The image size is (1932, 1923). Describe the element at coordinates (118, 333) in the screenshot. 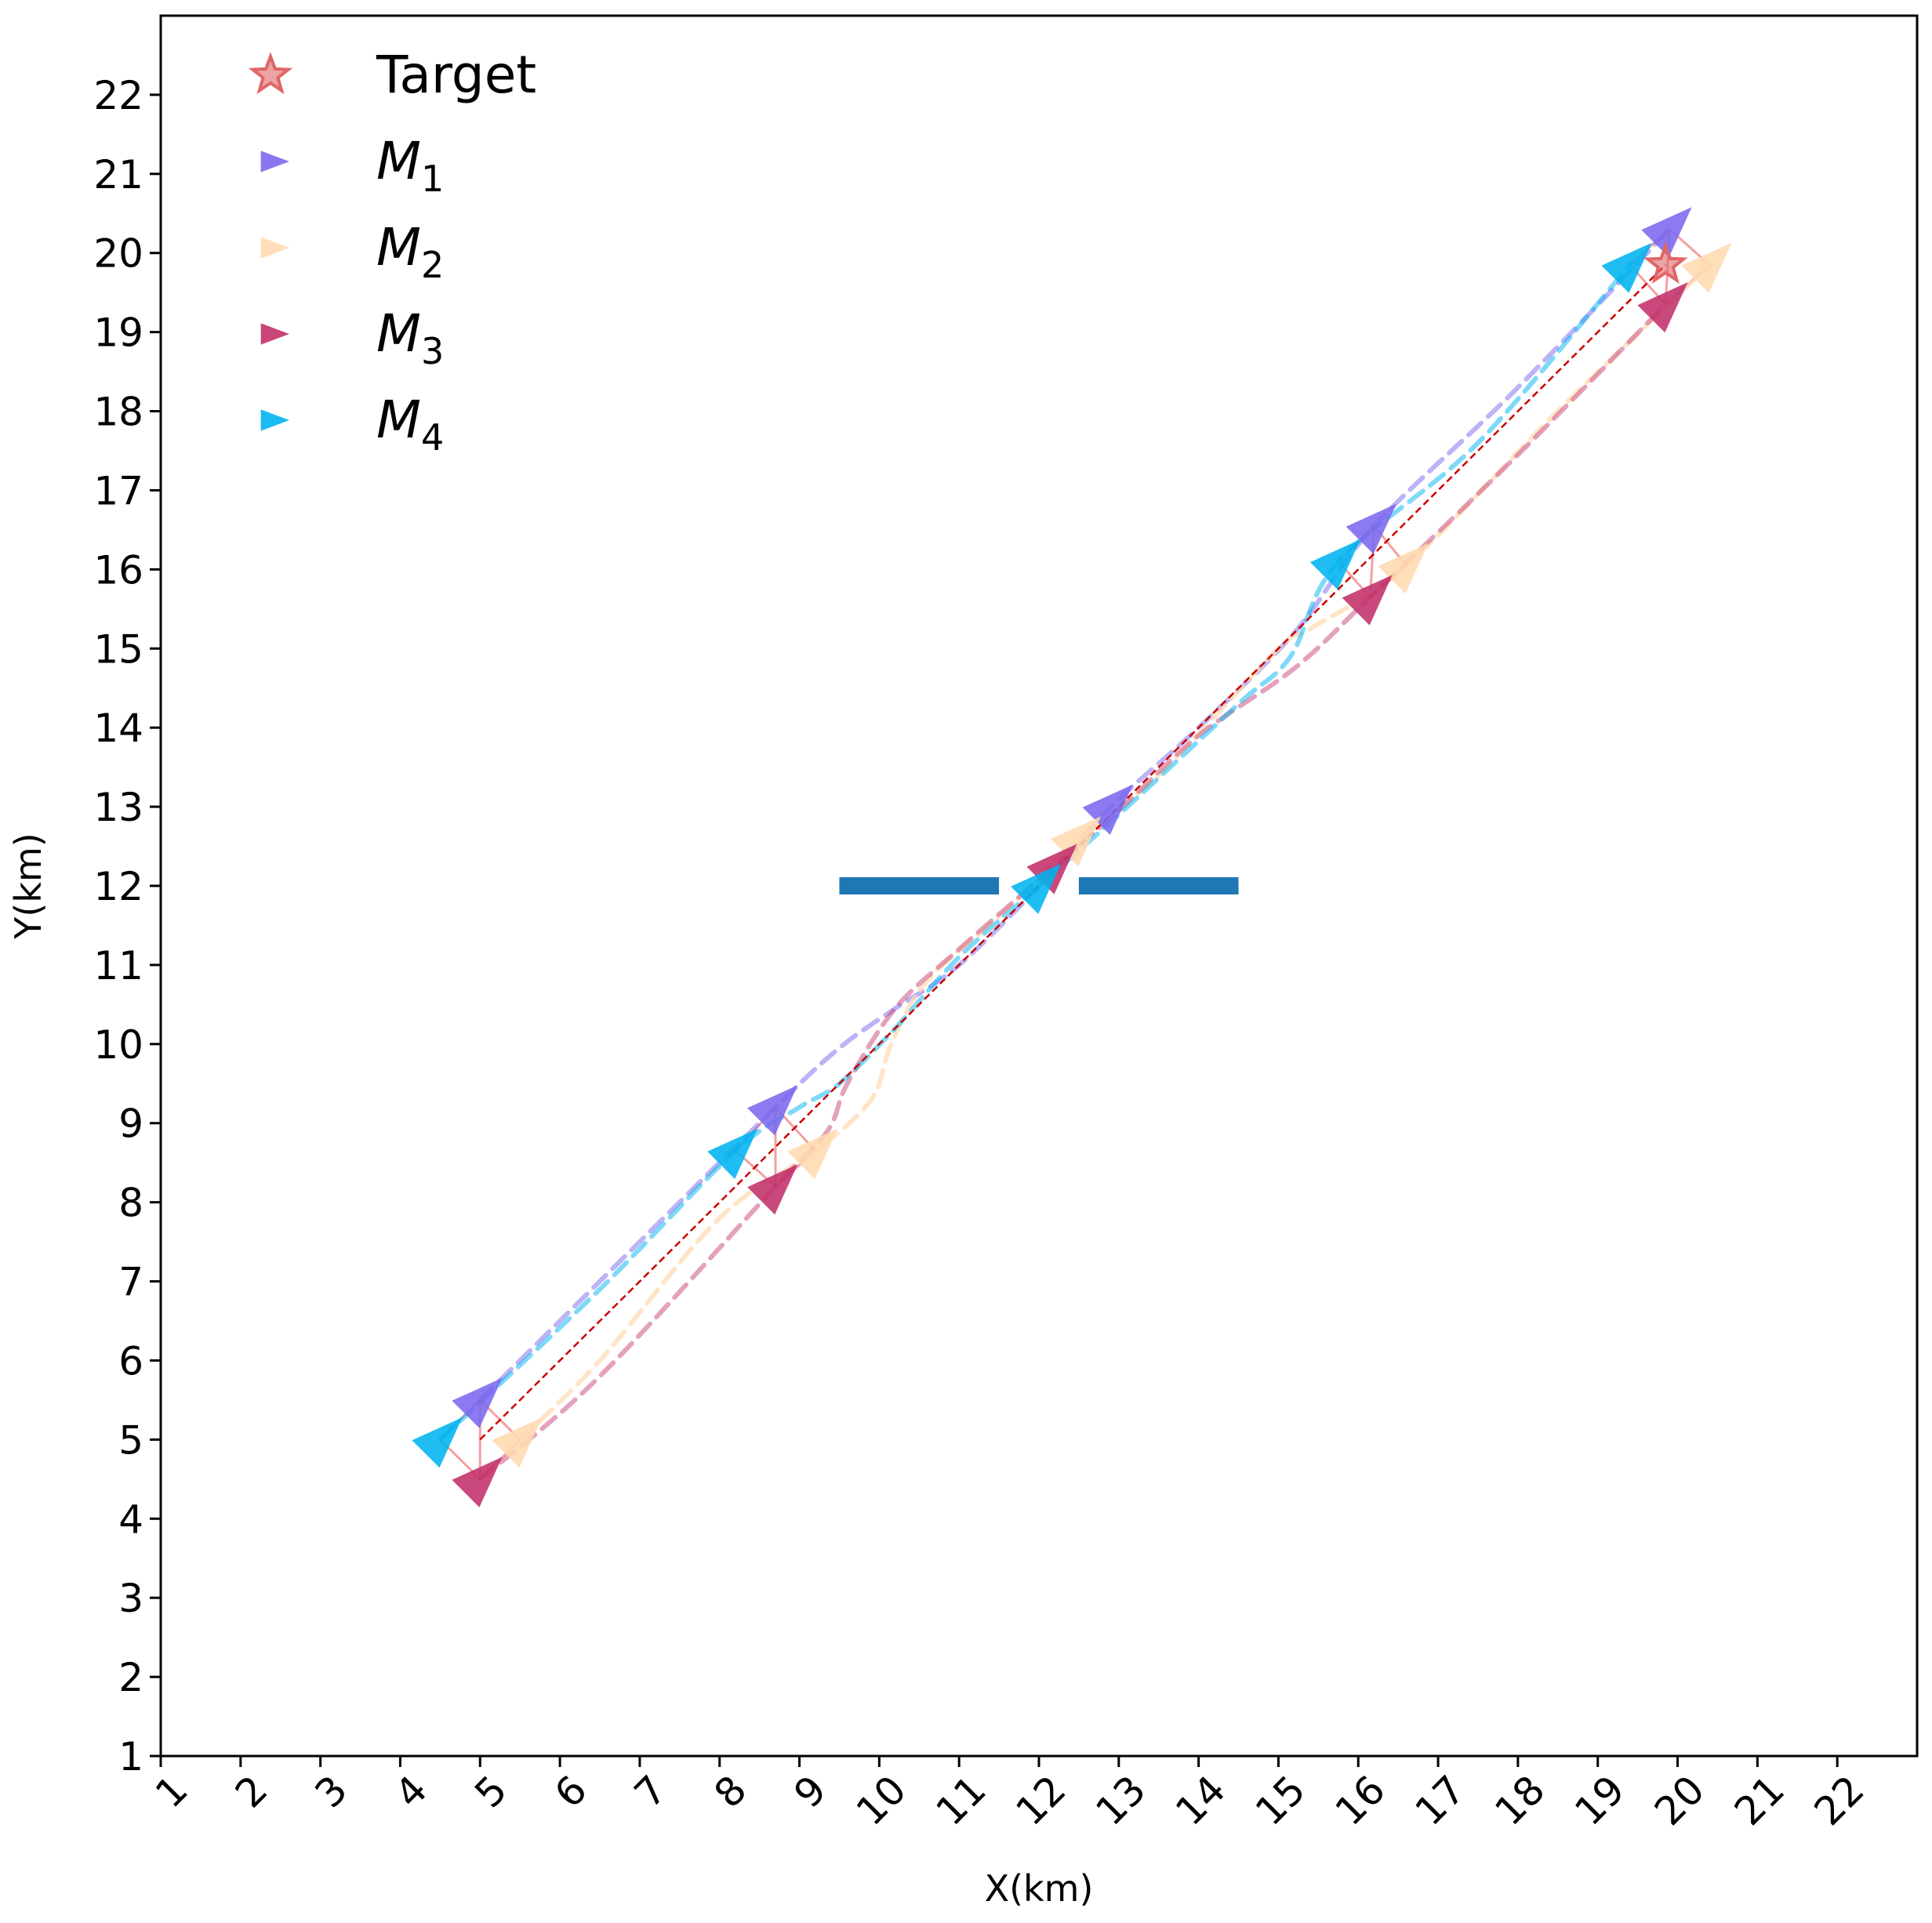

I see `y-tick-label-19: 19` at that location.